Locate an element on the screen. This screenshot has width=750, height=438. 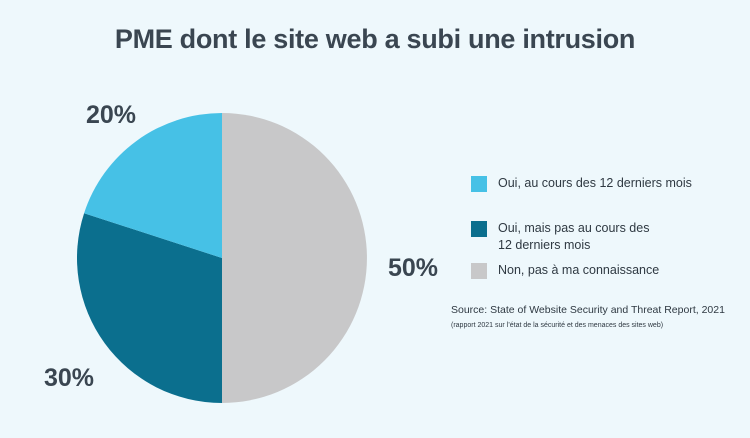
legend-item-non: Non, pas à ma connaissance is located at coordinates (599, 270).